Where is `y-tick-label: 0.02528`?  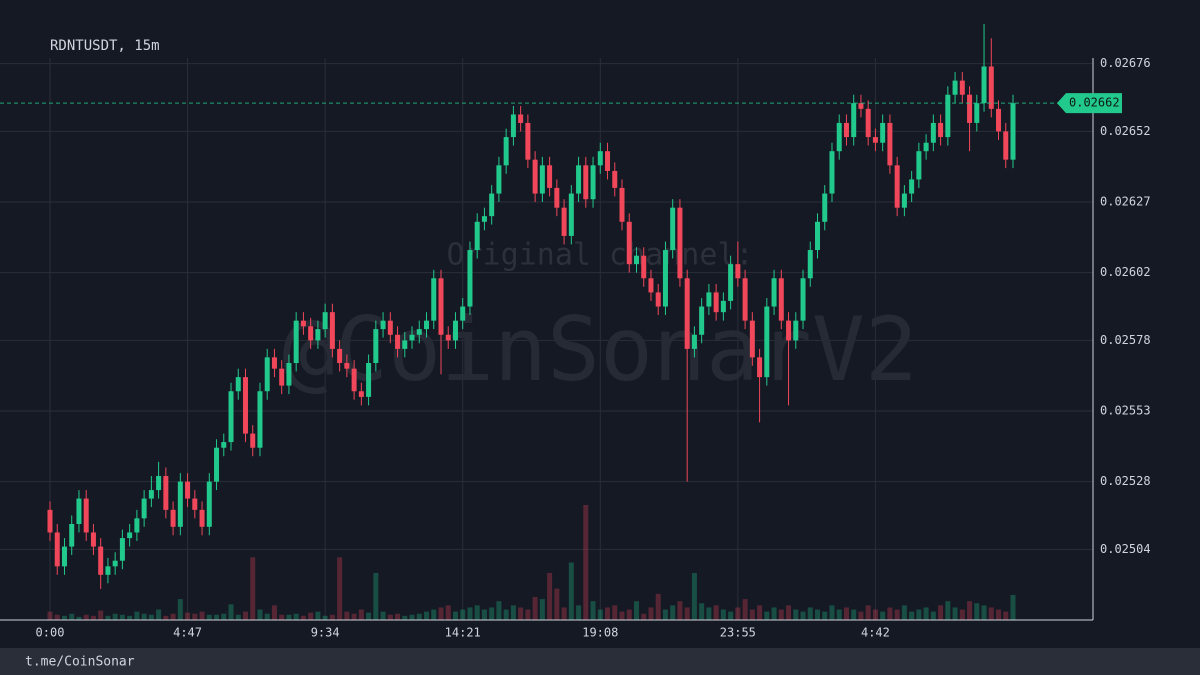 y-tick-label: 0.02528 is located at coordinates (1125, 481).